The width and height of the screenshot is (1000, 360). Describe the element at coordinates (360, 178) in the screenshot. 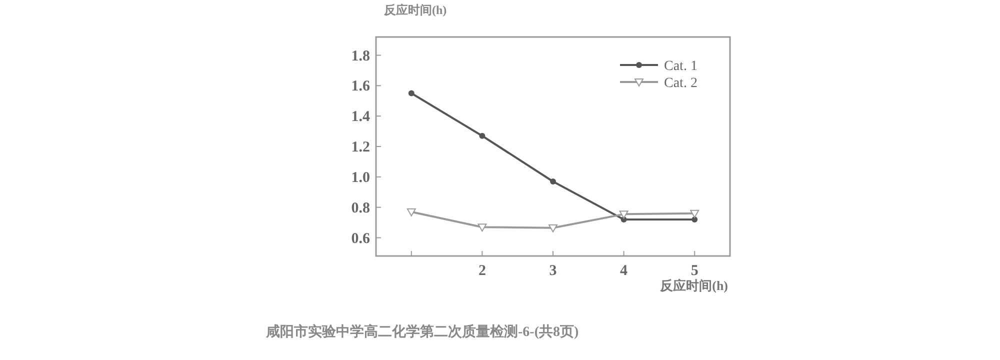

I see `y-tick-label: 1.0` at that location.